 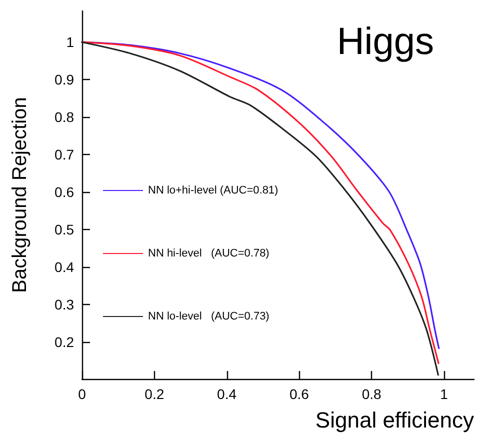 What do you see at coordinates (372, 394) in the screenshot?
I see `x-tick-label: 0.8` at bounding box center [372, 394].